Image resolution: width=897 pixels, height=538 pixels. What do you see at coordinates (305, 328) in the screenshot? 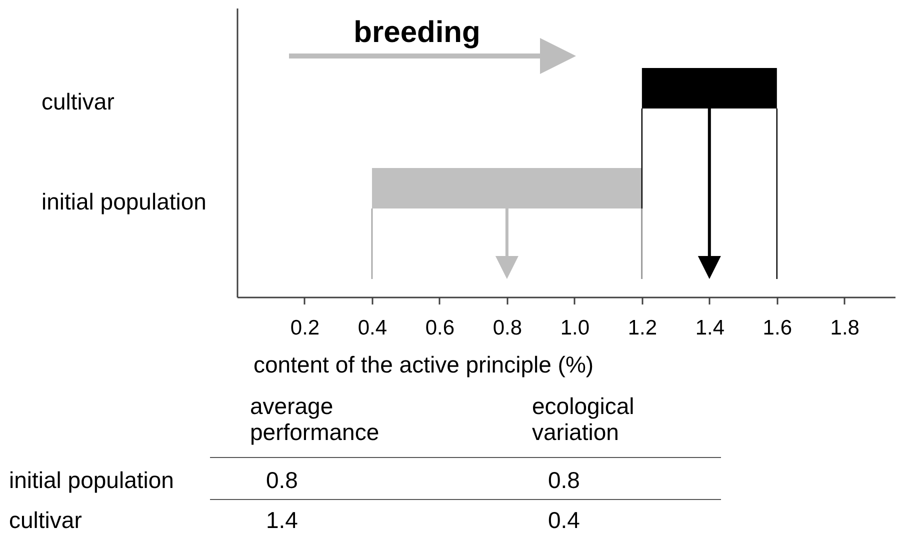
I see `x-tick-label: 0.2` at bounding box center [305, 328].